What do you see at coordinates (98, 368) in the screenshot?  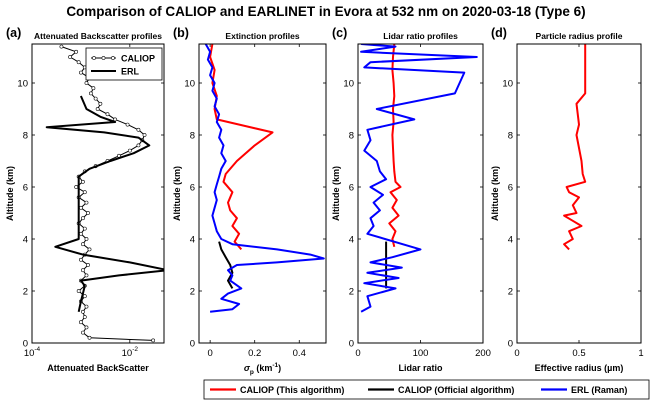 I see `x-axis-label-a: Attenuated BackScatter` at bounding box center [98, 368].